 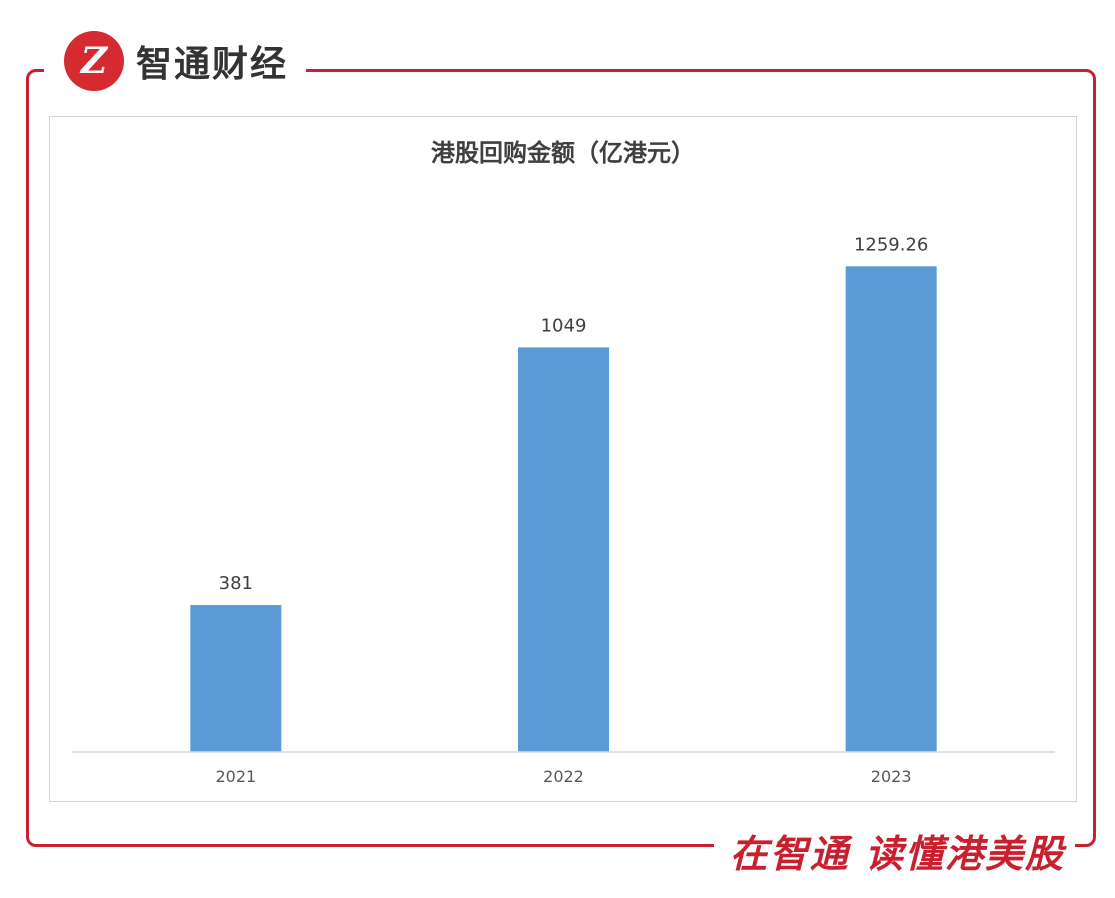 What do you see at coordinates (894, 850) in the screenshot?
I see `slogan: 在智通 读懂港美股` at bounding box center [894, 850].